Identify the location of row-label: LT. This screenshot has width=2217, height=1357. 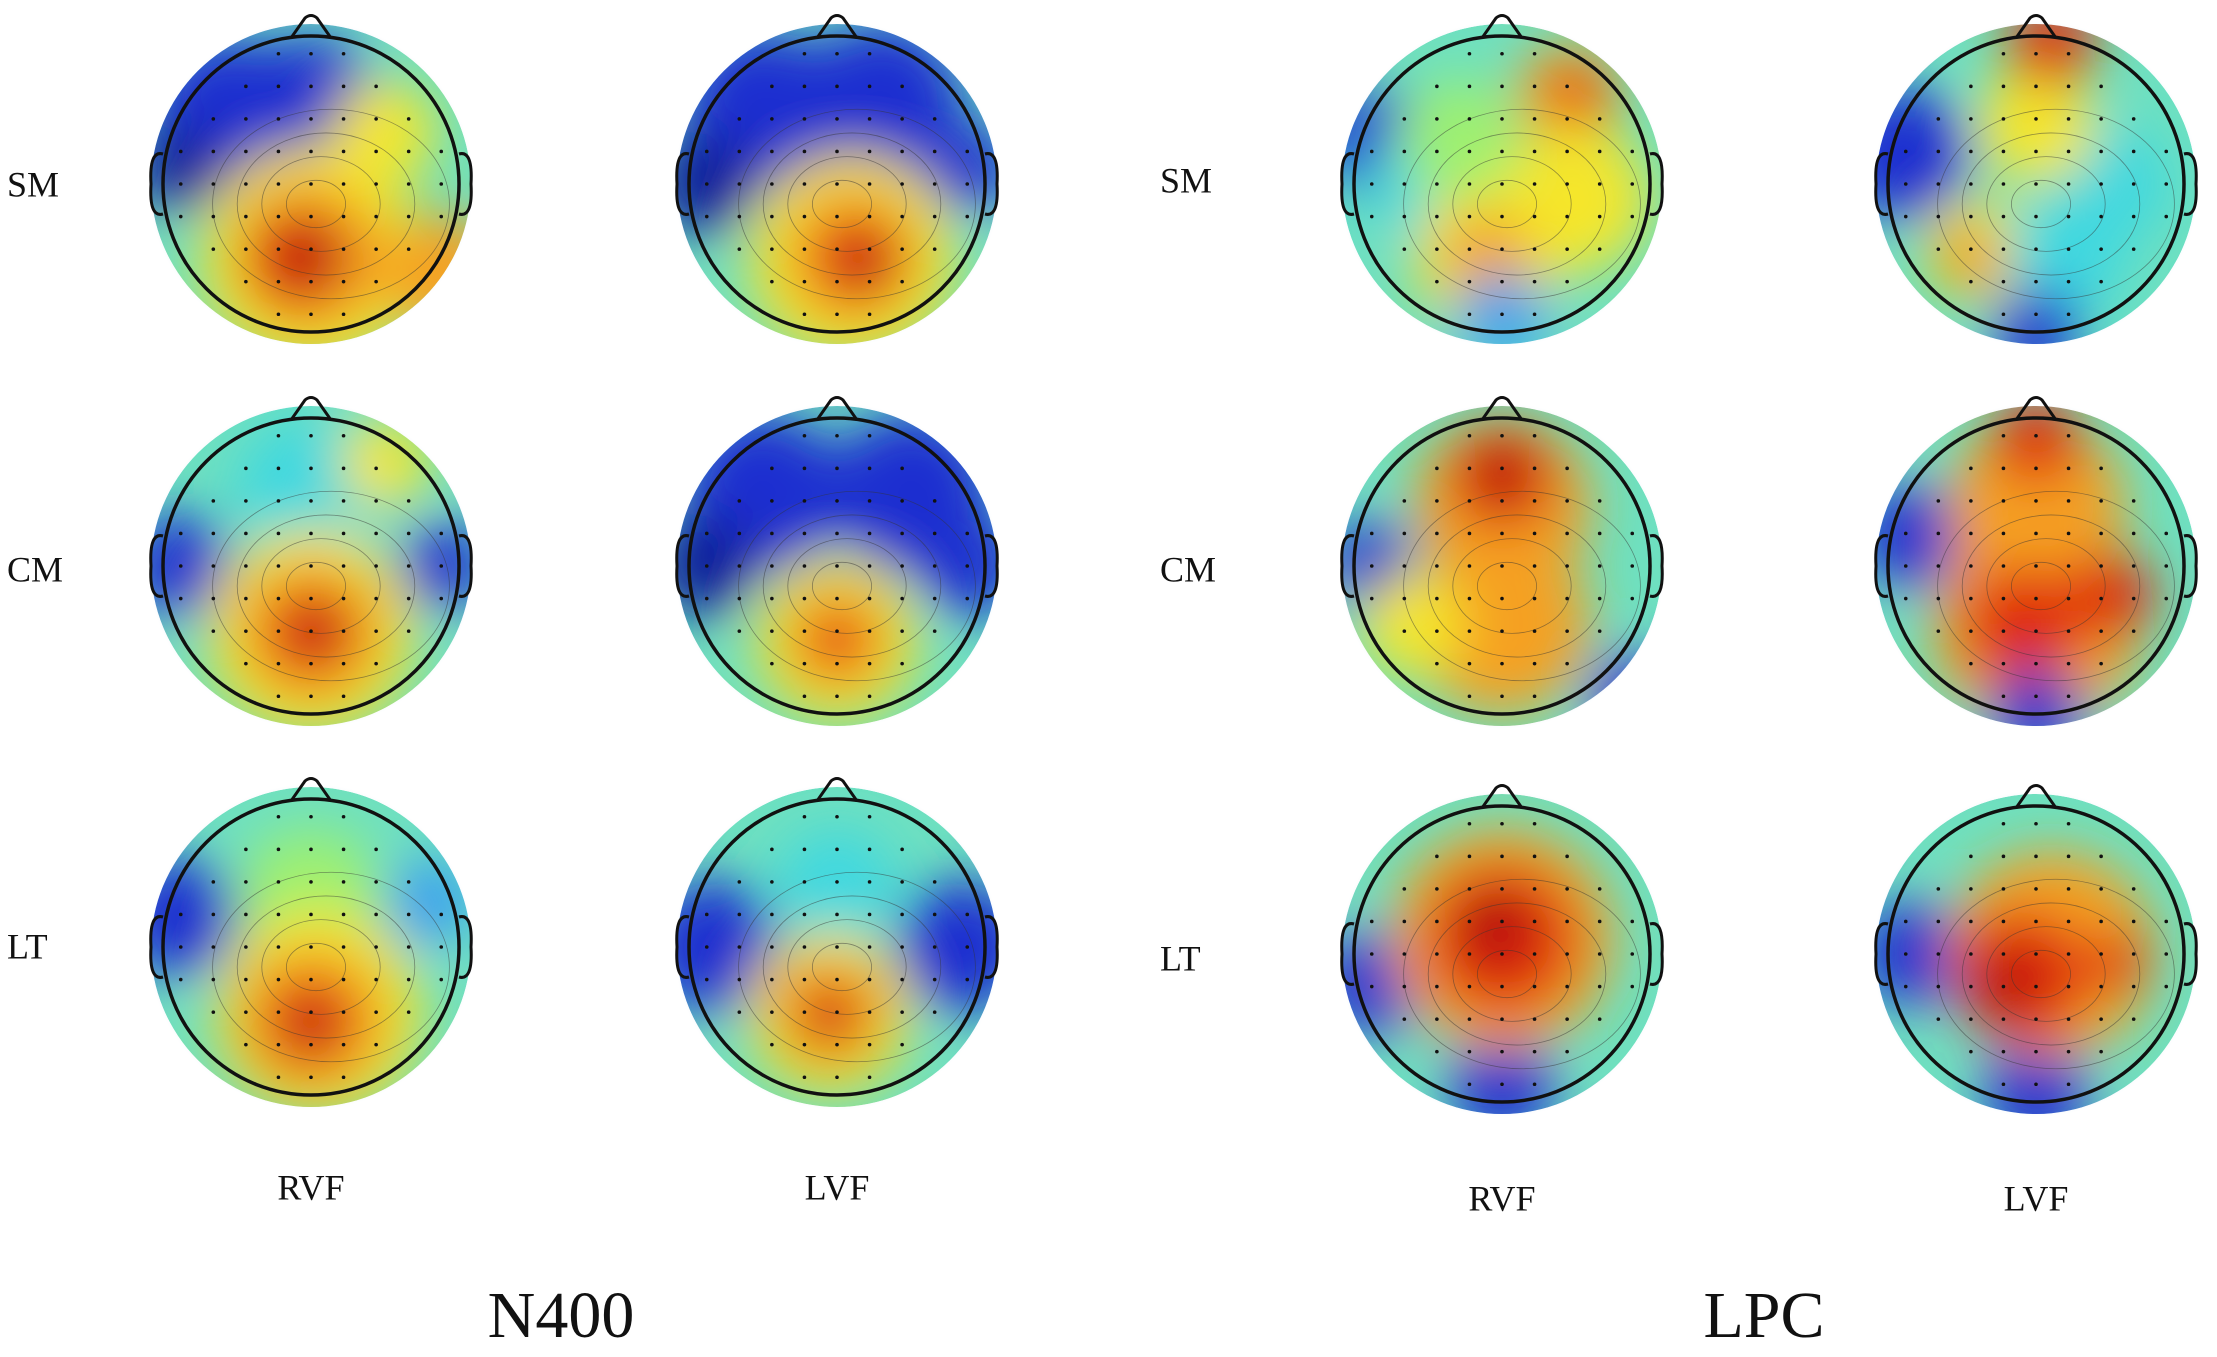
(27, 946).